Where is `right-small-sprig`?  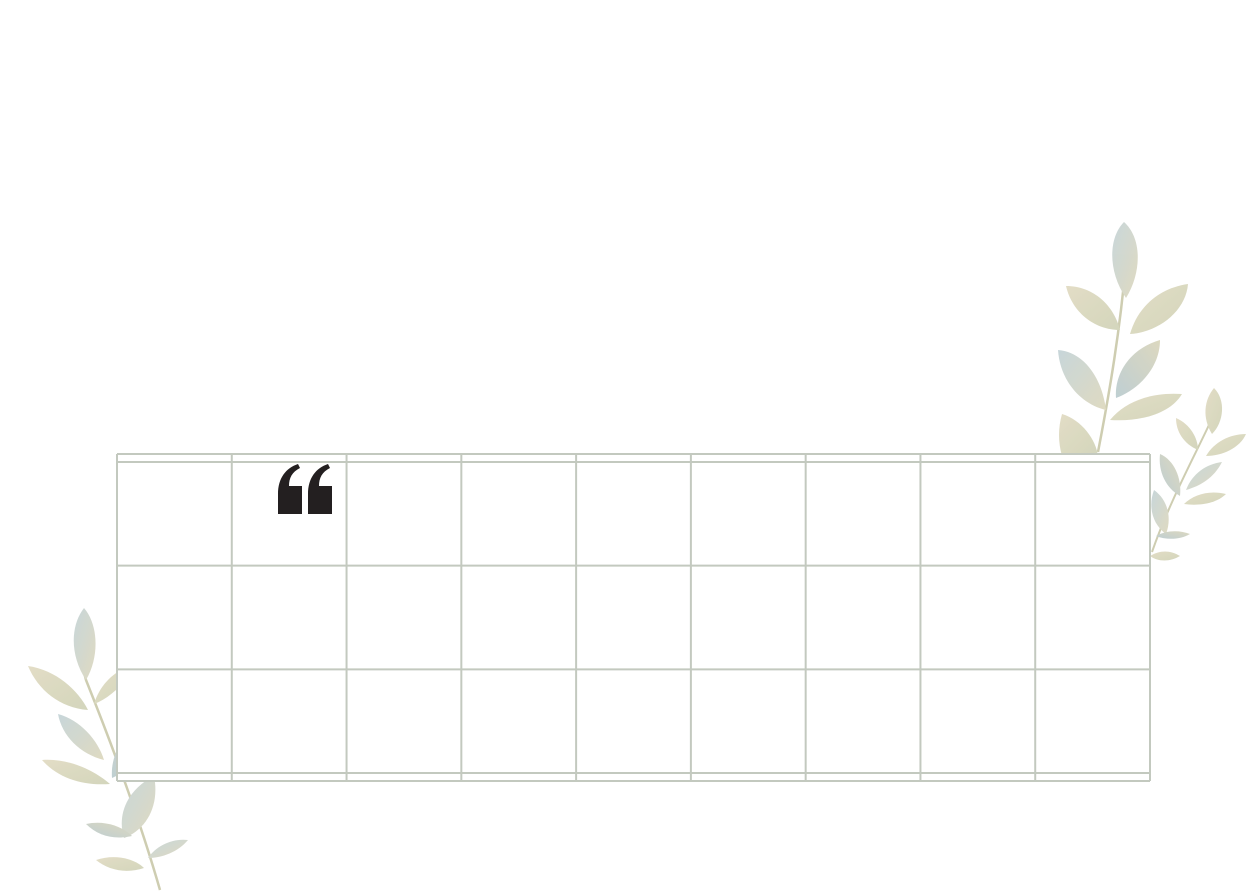
right-small-sprig is located at coordinates (1198, 474).